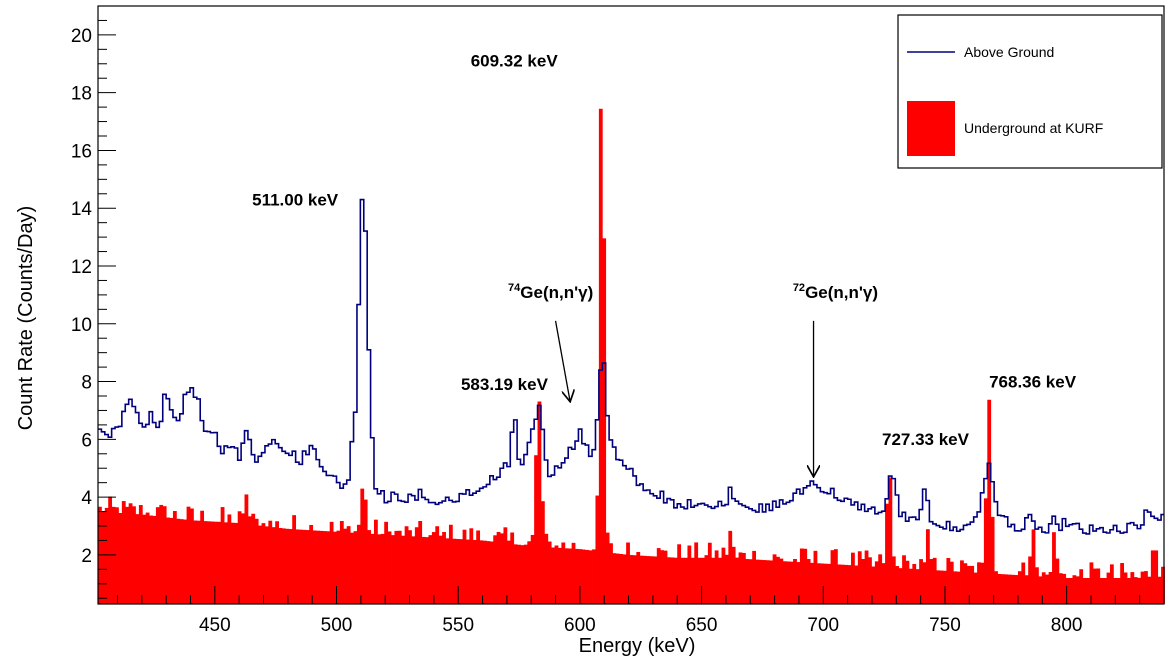  I want to click on y-tick-label: 18, so click(81, 94).